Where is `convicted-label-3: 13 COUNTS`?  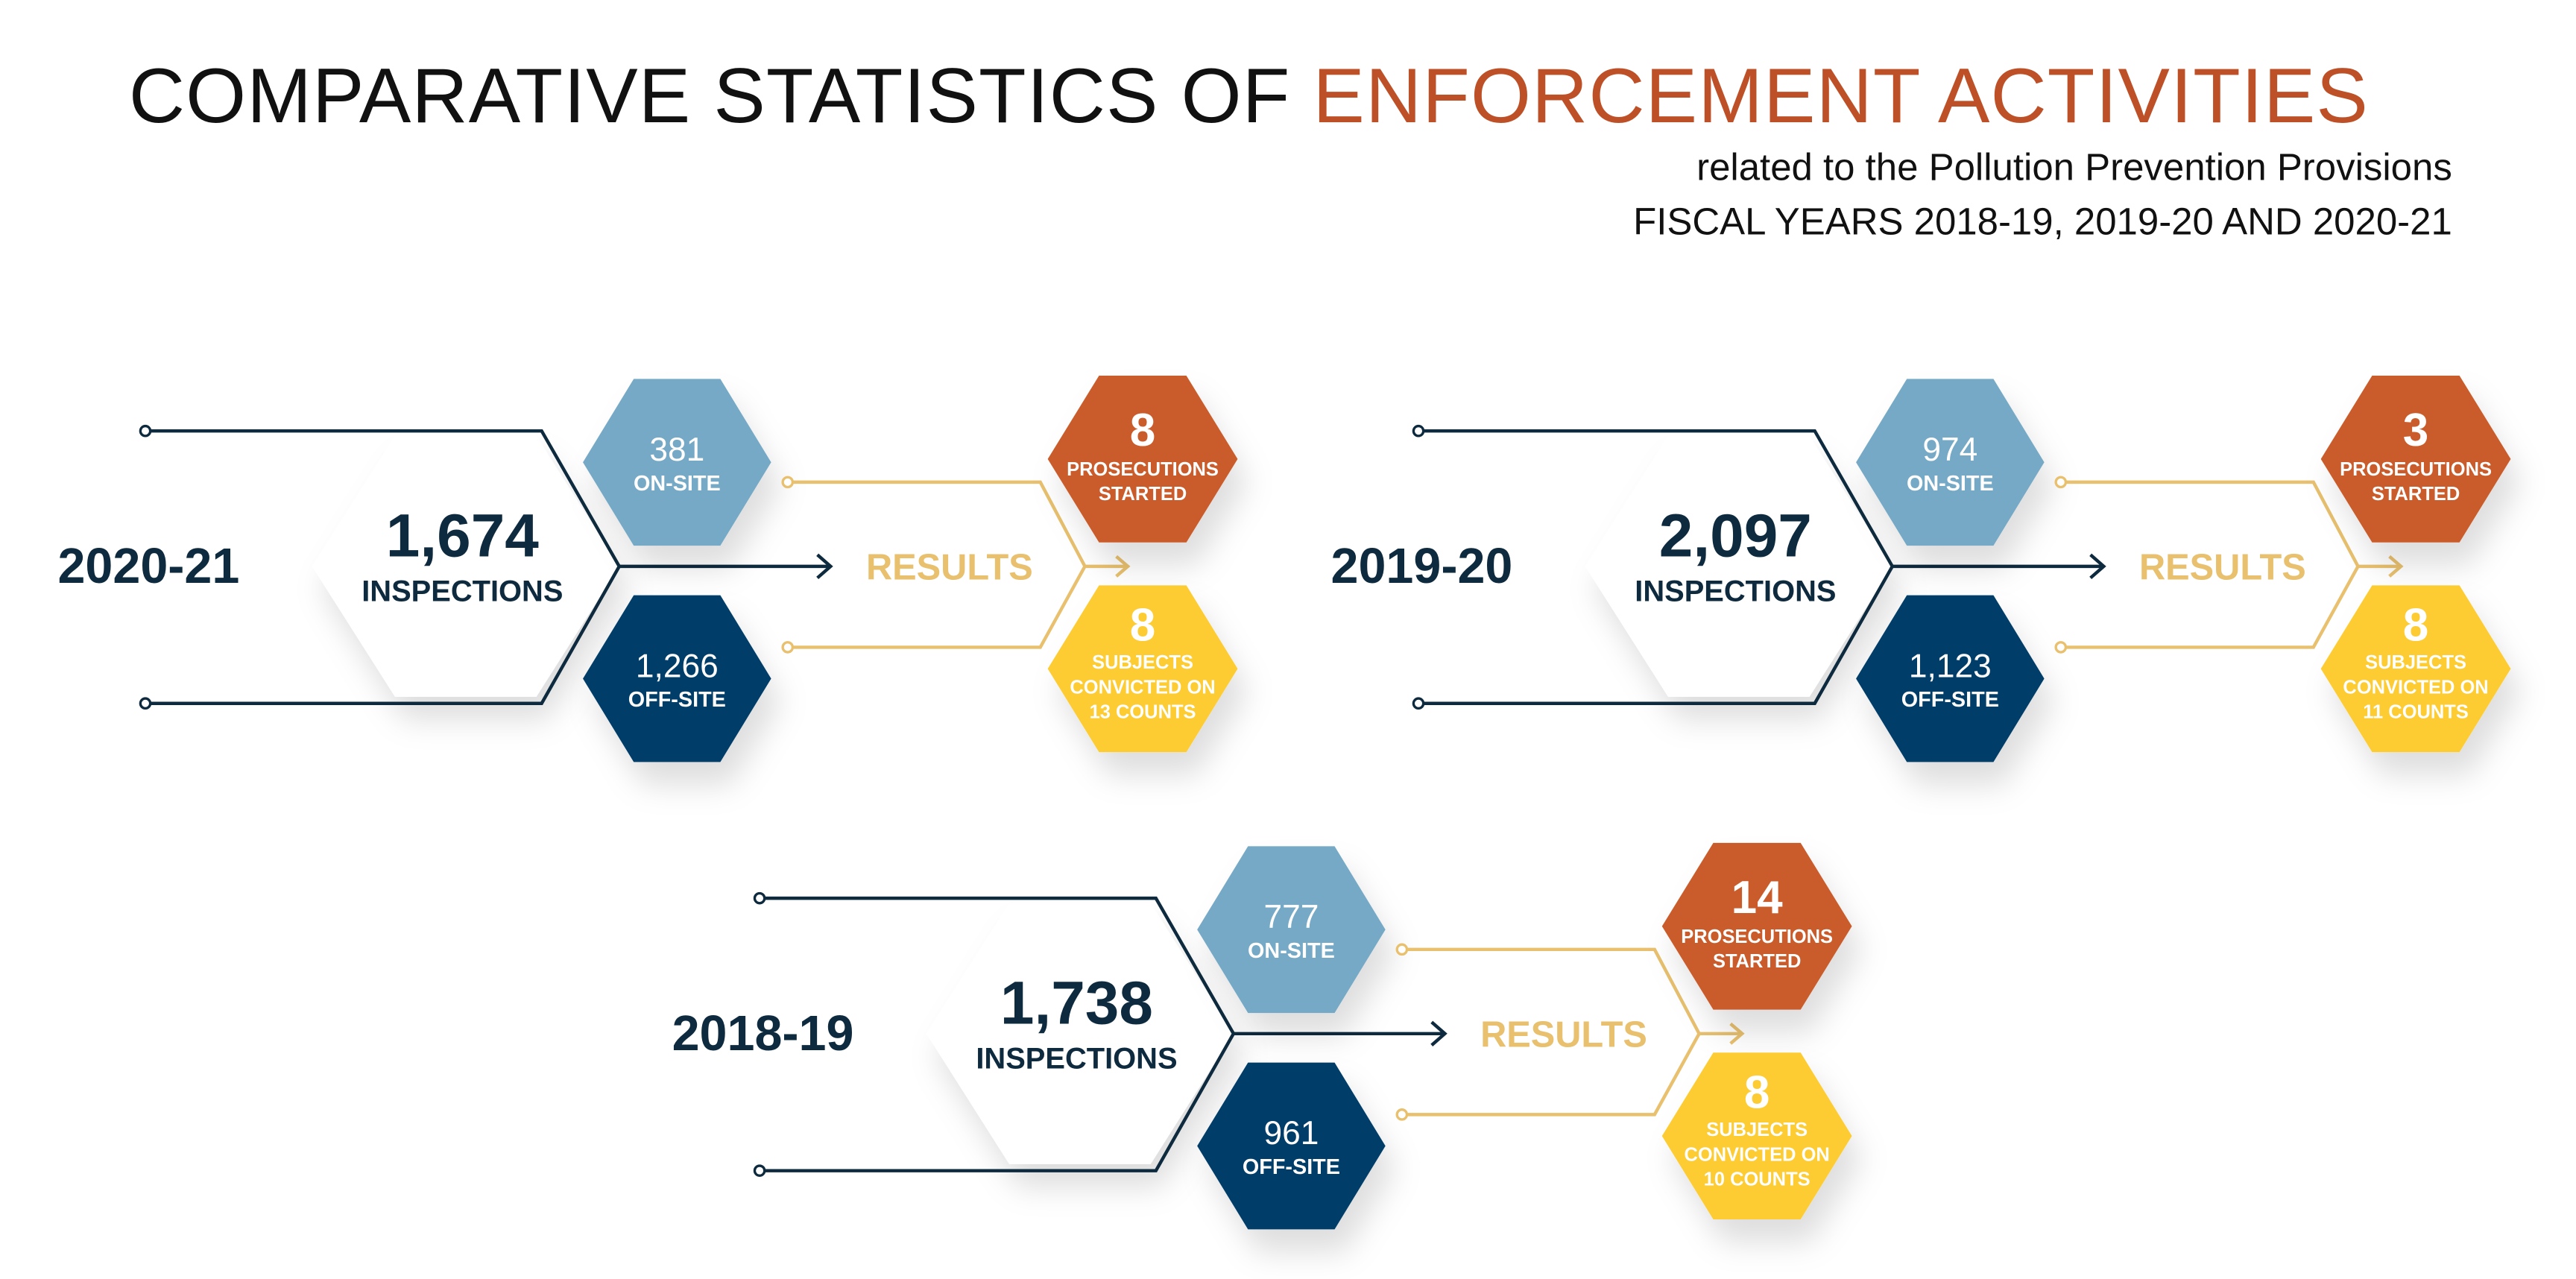 convicted-label-3: 13 COUNTS is located at coordinates (1143, 712).